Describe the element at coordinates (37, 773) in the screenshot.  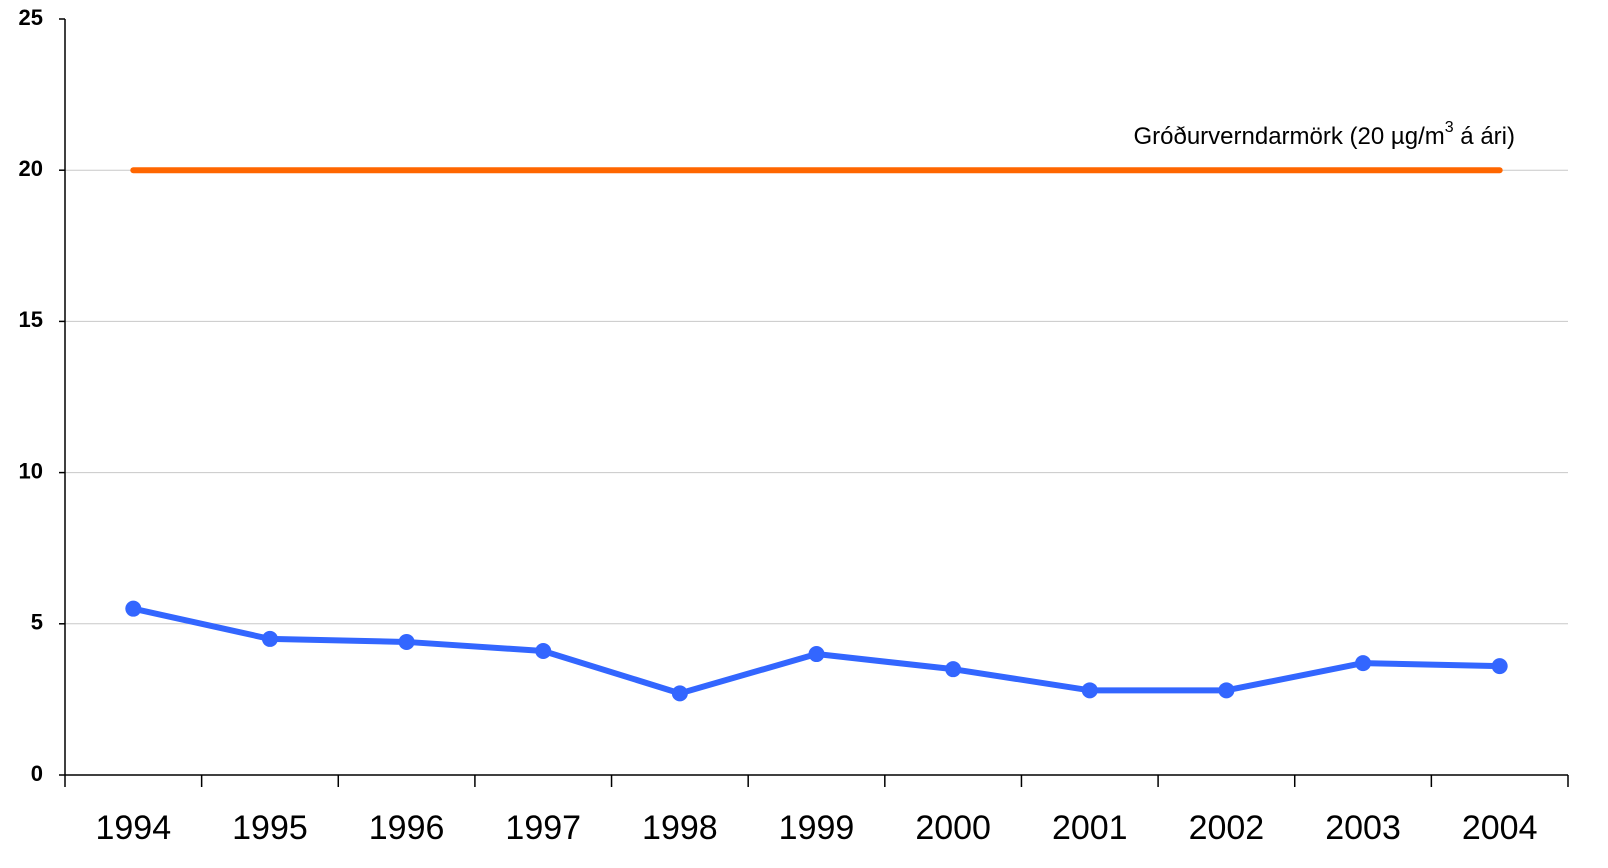
I see `y-tick-label: 0` at that location.